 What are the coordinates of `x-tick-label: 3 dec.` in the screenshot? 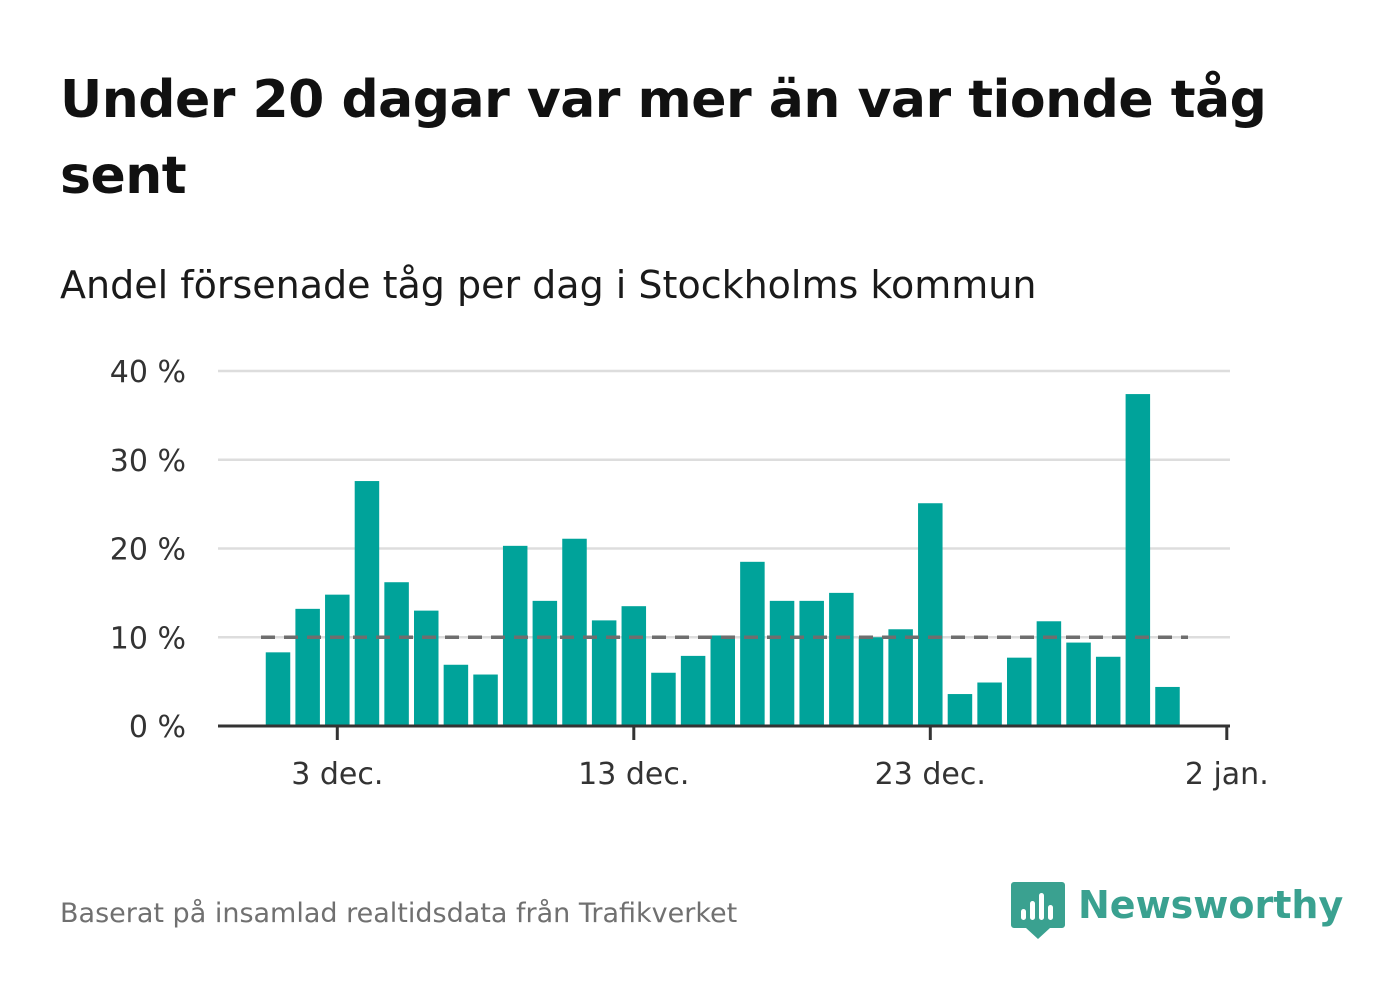 It's located at (337, 774).